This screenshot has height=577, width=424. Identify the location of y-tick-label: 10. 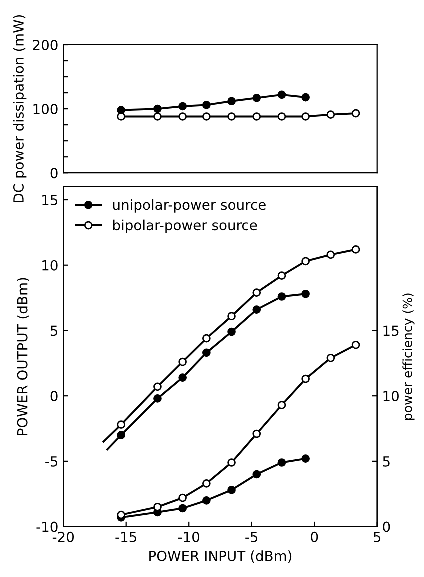
(50, 265).